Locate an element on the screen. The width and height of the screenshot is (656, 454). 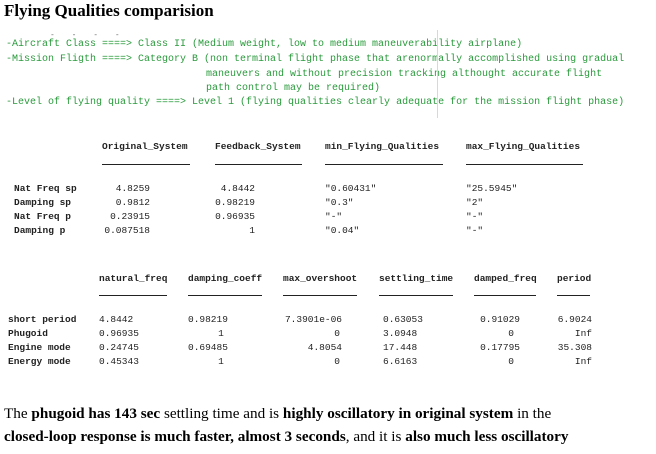
table2-header: damped_freq is located at coordinates (505, 278).